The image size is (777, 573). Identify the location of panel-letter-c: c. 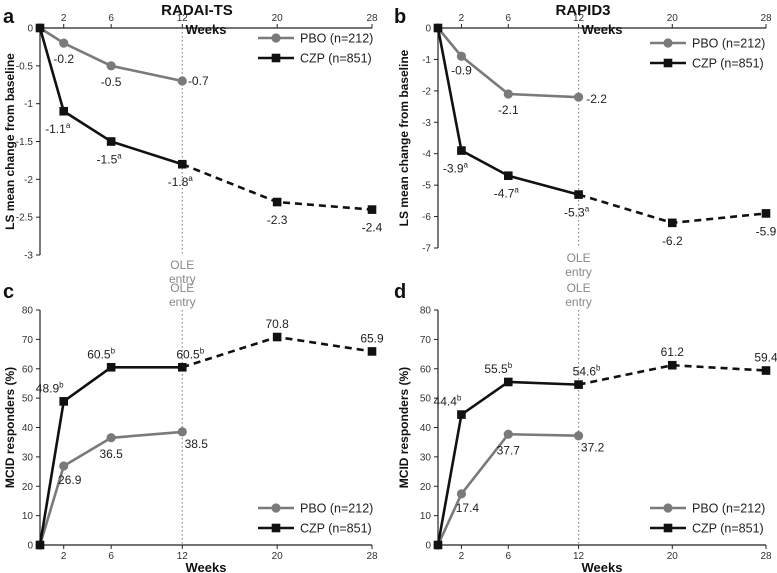
(8, 292).